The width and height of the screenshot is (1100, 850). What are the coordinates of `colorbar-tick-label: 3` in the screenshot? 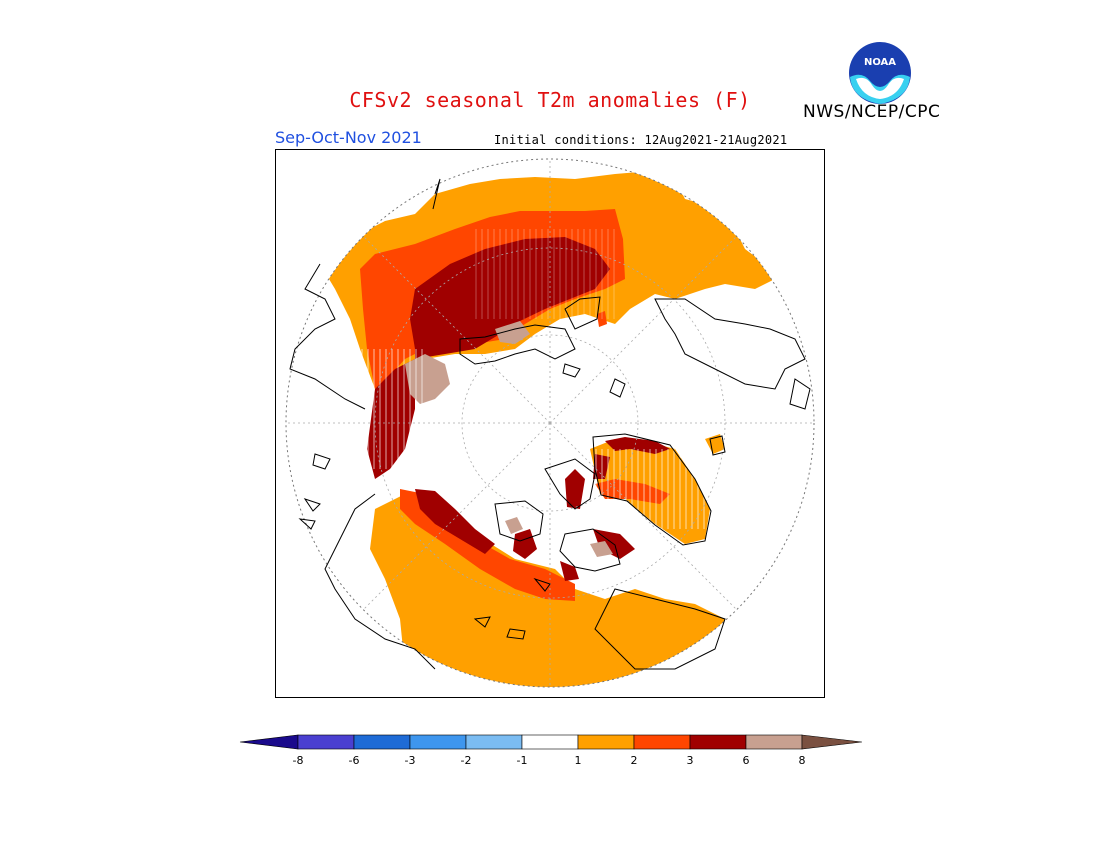 It's located at (690, 760).